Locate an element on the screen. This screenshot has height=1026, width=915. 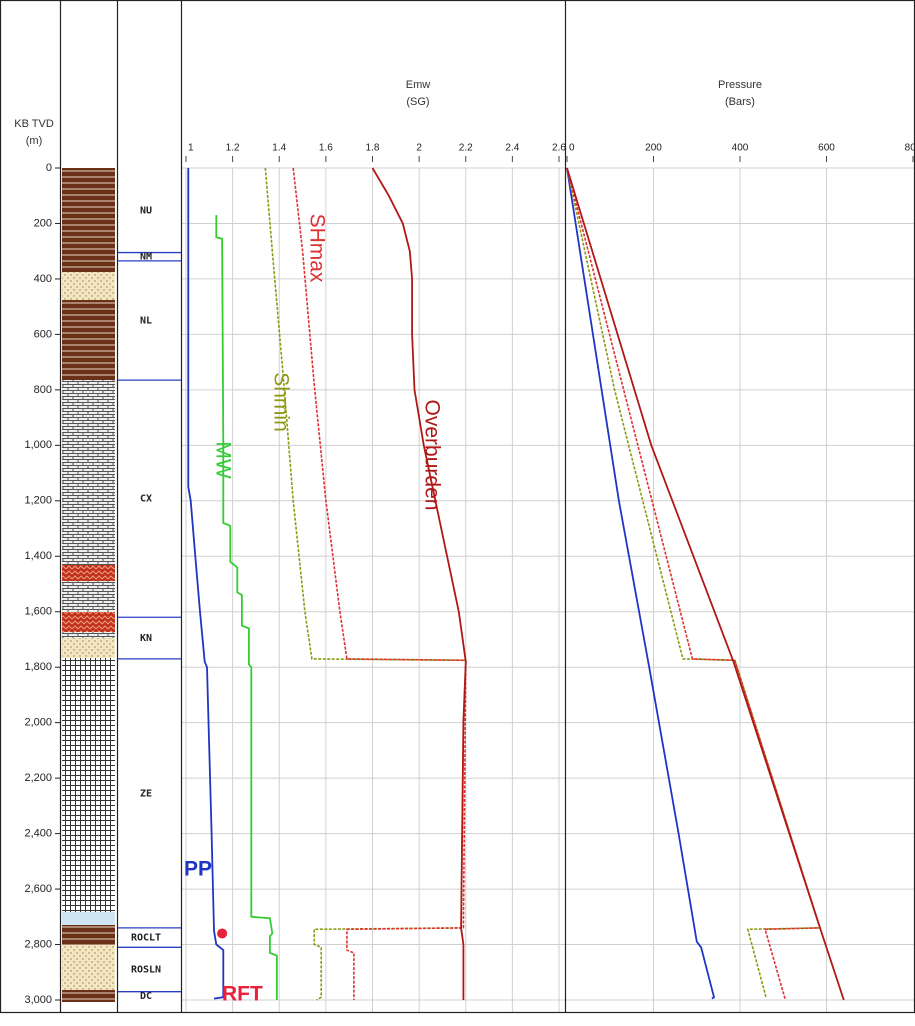
y-tick-label: 1,400 is located at coordinates (38, 556).